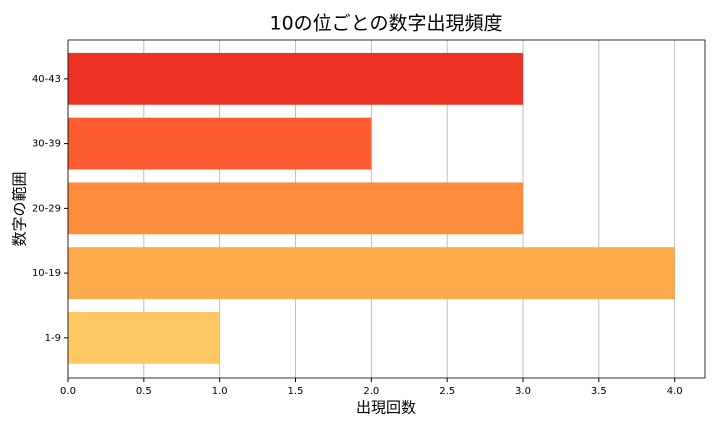 This screenshot has width=720, height=432. What do you see at coordinates (599, 391) in the screenshot?
I see `x-tick-label: 3.5` at bounding box center [599, 391].